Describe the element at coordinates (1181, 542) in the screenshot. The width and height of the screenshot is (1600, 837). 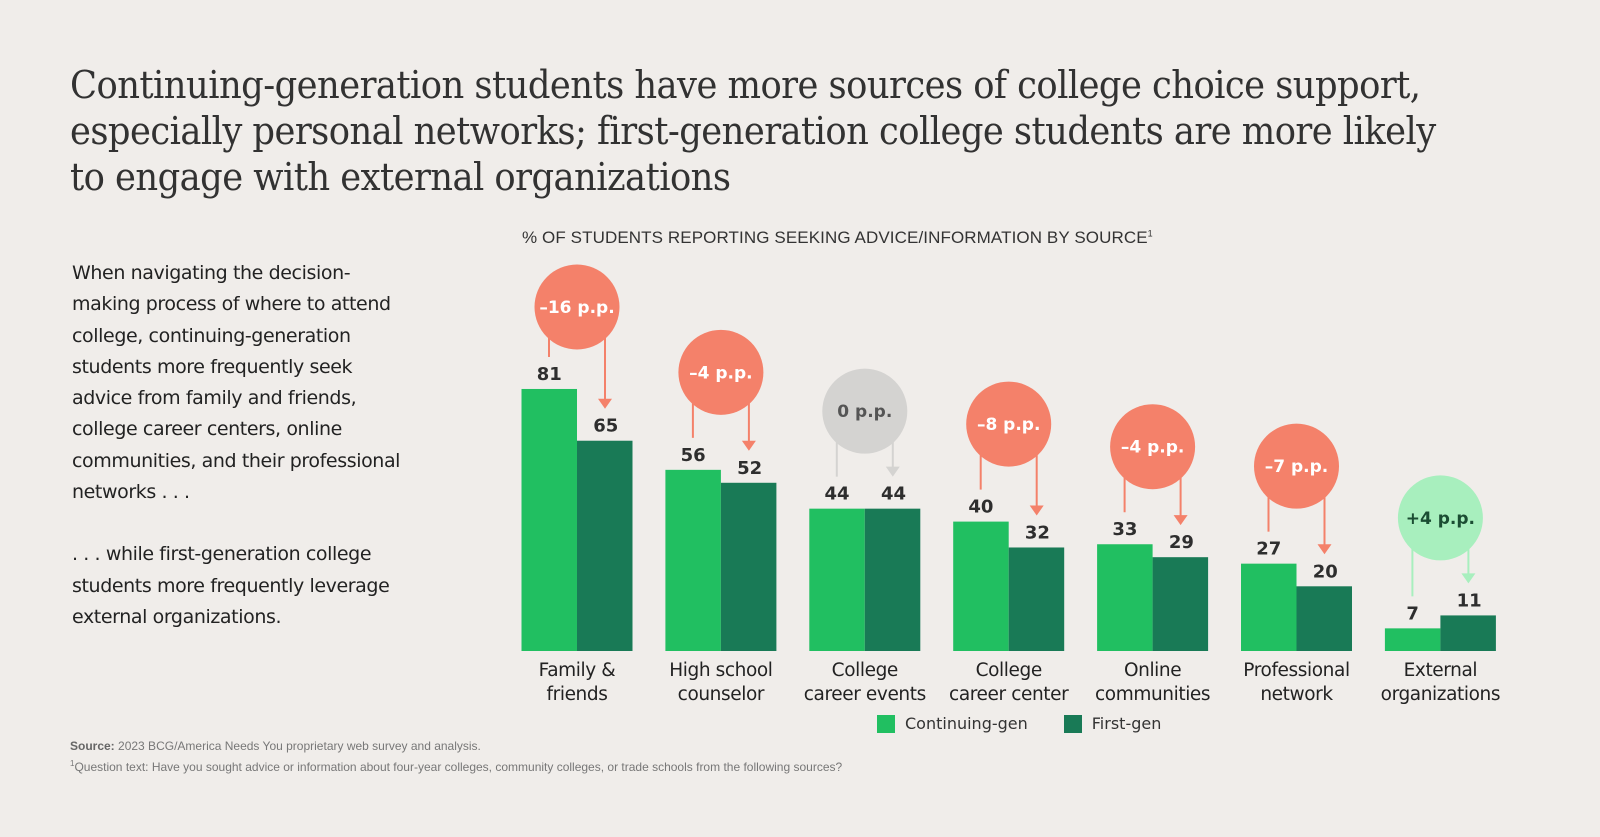
I see `data-label-first-gen: 29` at that location.